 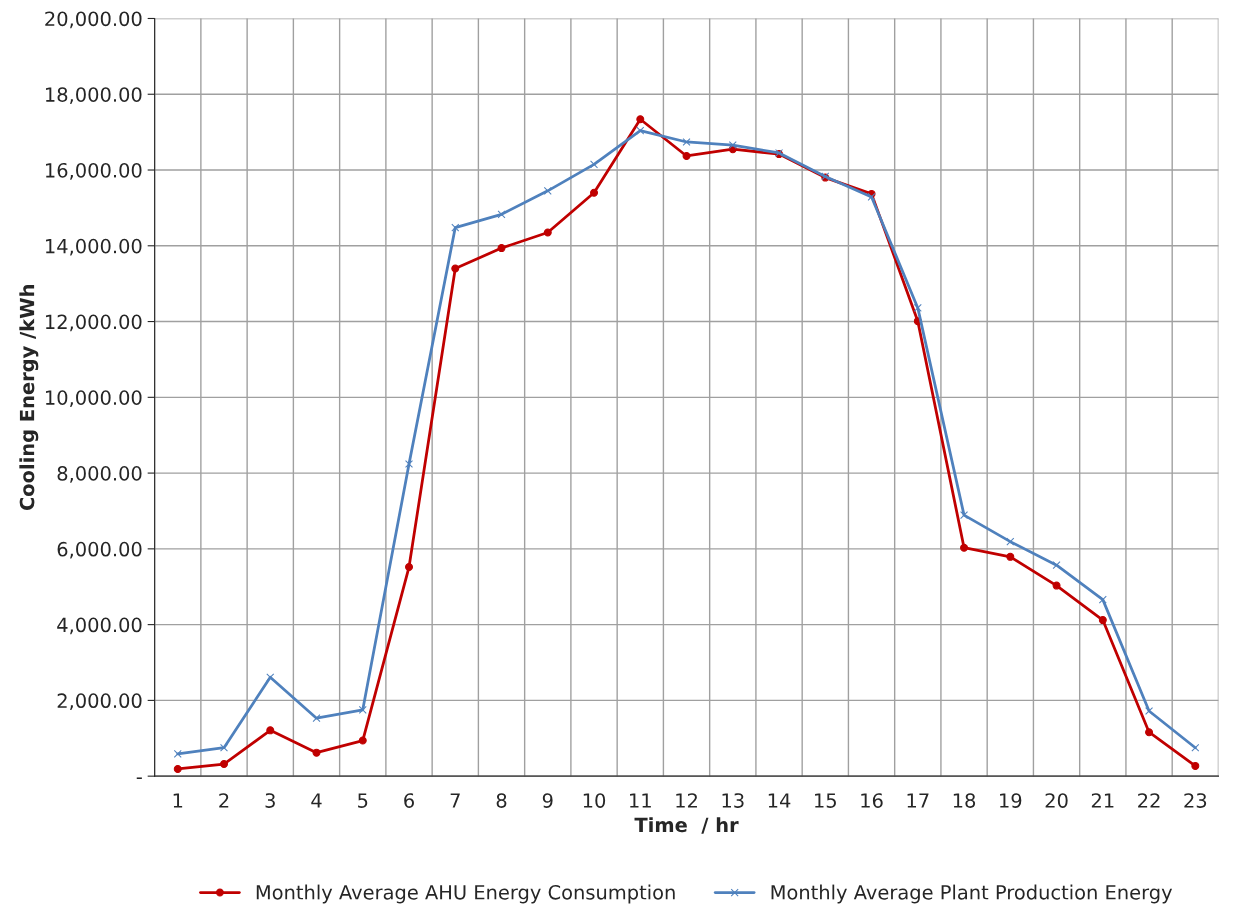 What do you see at coordinates (94, 323) in the screenshot?
I see `y-tick-label: 12,000.00` at bounding box center [94, 323].